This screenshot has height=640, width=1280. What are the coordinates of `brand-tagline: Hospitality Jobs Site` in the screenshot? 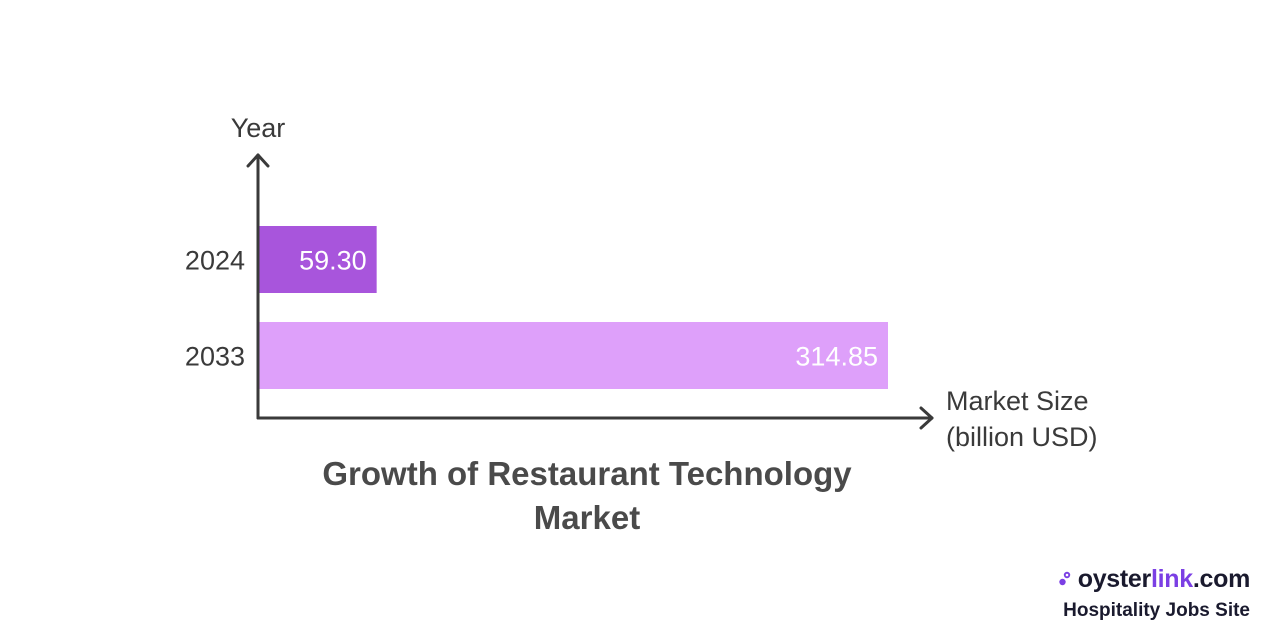 It's located at (1156, 610).